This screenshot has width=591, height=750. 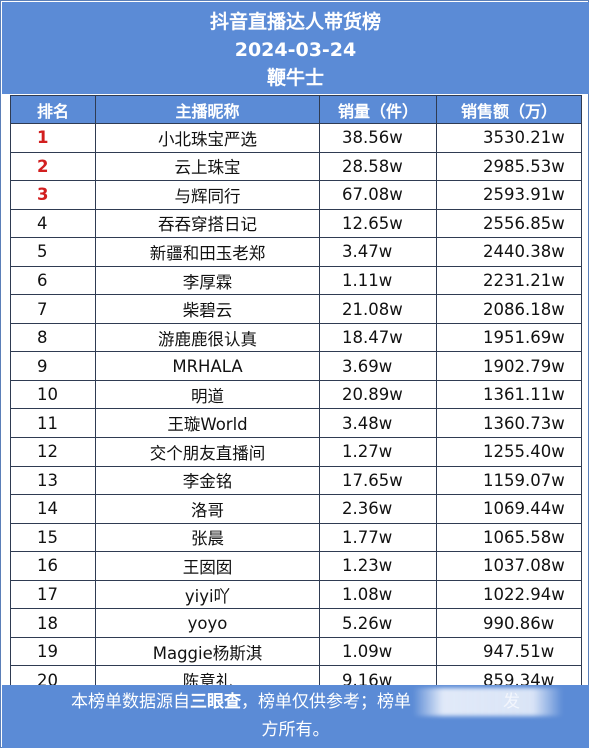 What do you see at coordinates (53, 138) in the screenshot?
I see `rank-cell: 1` at bounding box center [53, 138].